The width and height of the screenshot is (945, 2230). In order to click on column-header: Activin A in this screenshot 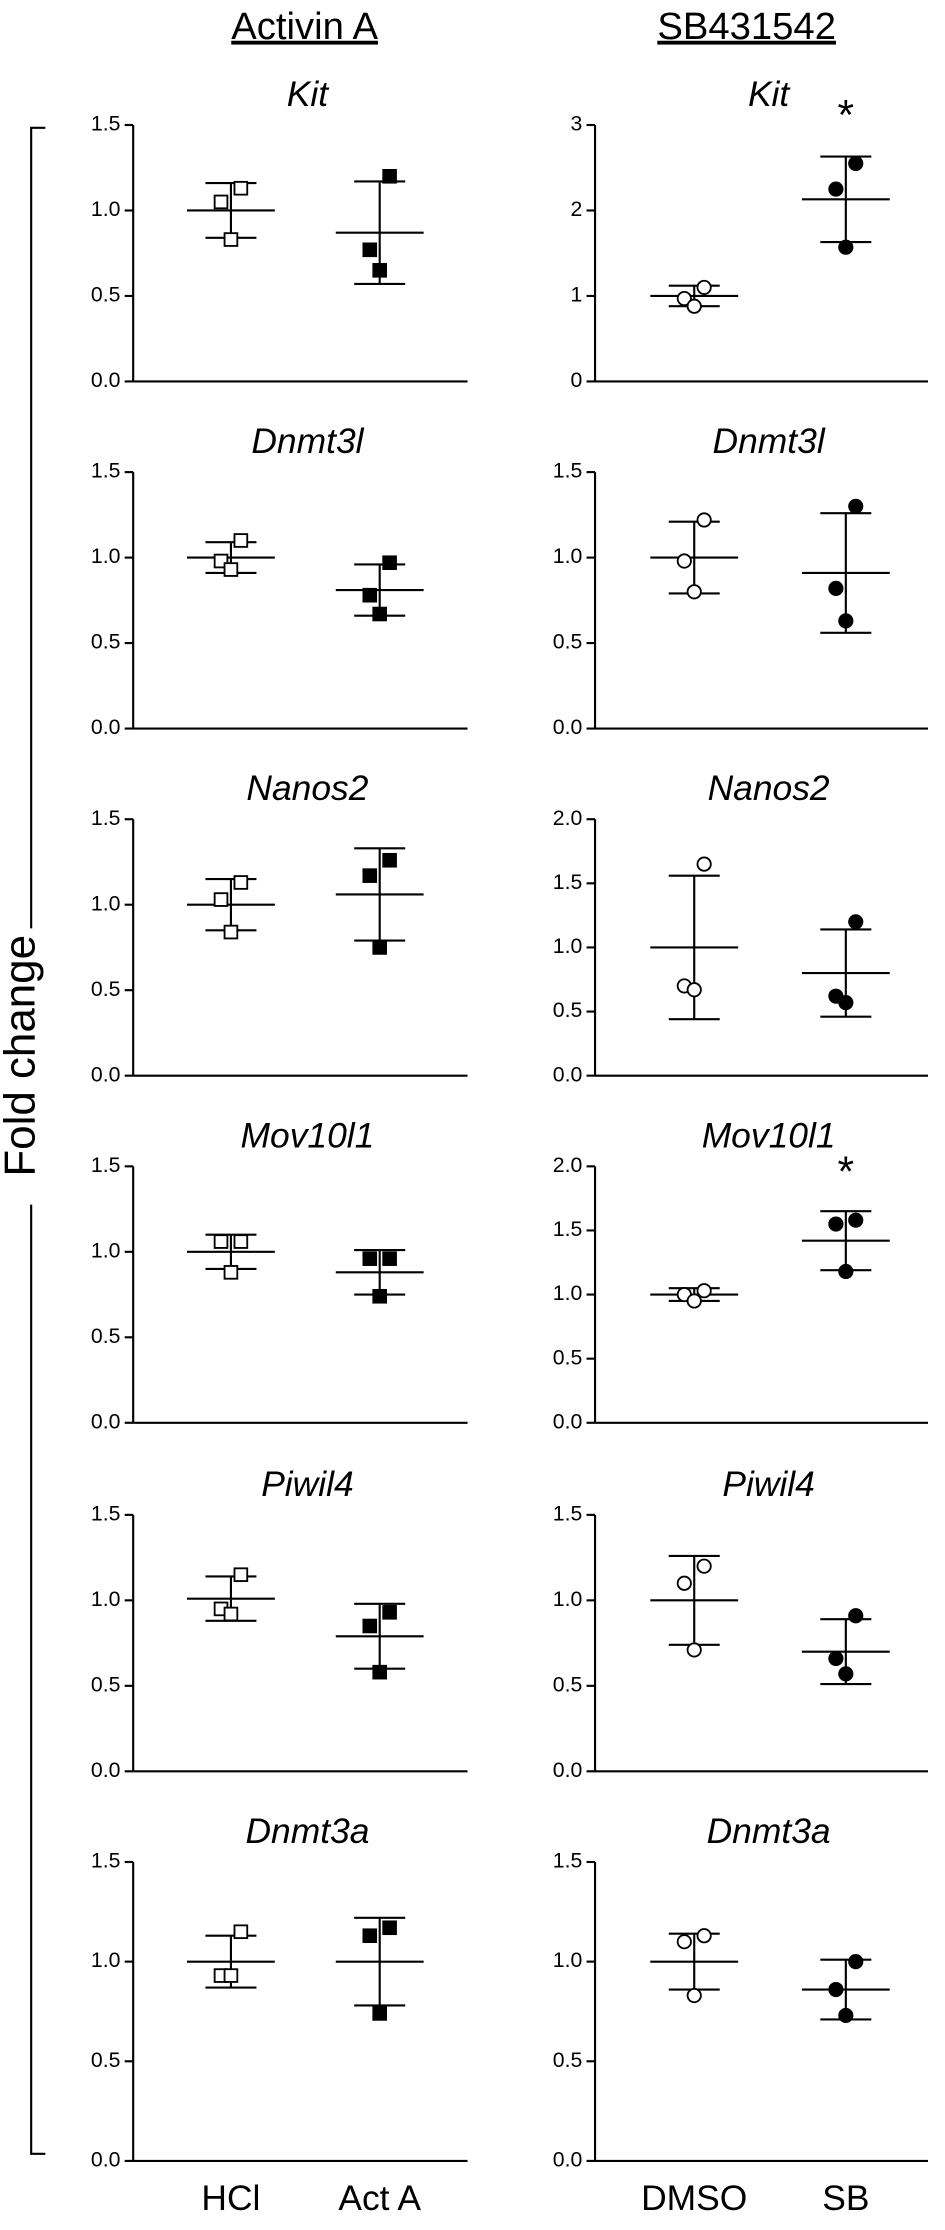, I will do `click(304, 26)`.